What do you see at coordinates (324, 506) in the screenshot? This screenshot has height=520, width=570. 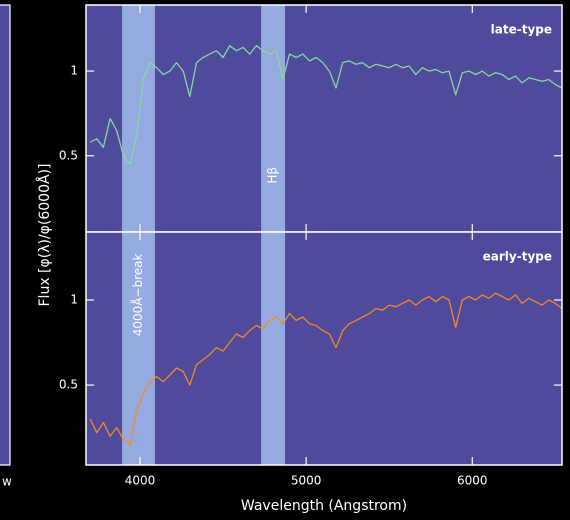 I see `x-axis-label: Wavelength (Angstrom)` at bounding box center [324, 506].